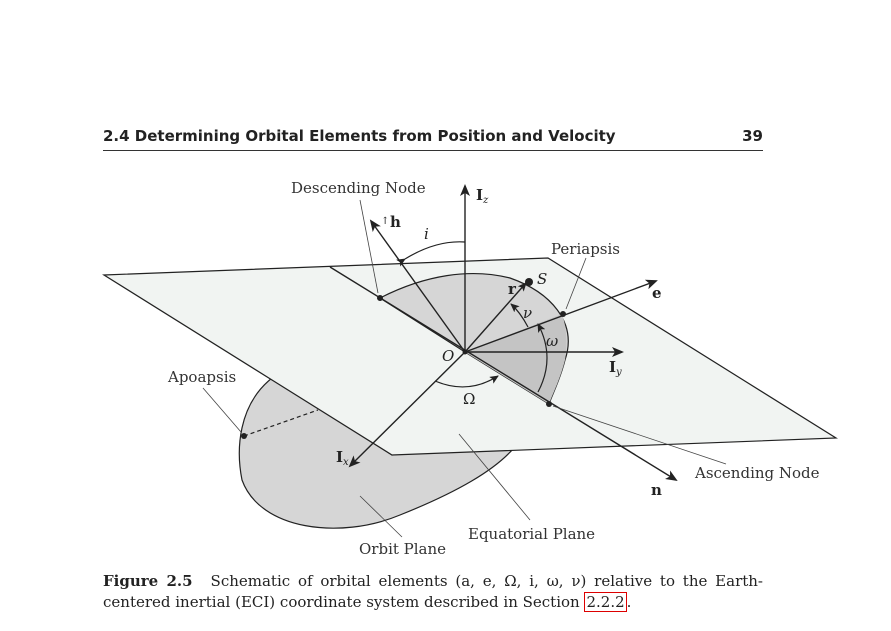 This screenshot has height=631, width=891. Describe the element at coordinates (369, 246) in the screenshot. I see `descending-node-leader` at that location.